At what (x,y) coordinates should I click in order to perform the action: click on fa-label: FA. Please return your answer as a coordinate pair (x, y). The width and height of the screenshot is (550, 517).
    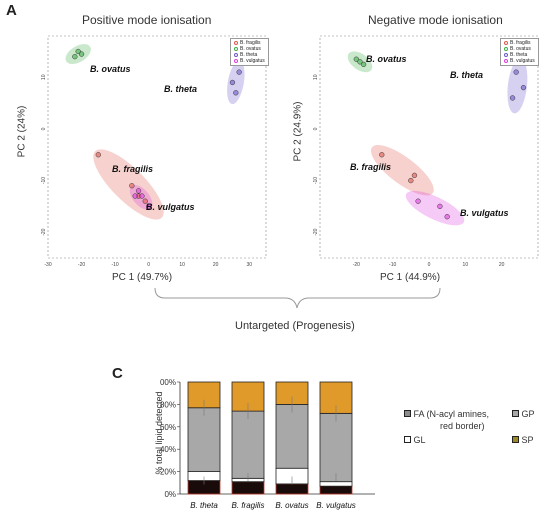
    Looking at the image, I should click on (419, 414).